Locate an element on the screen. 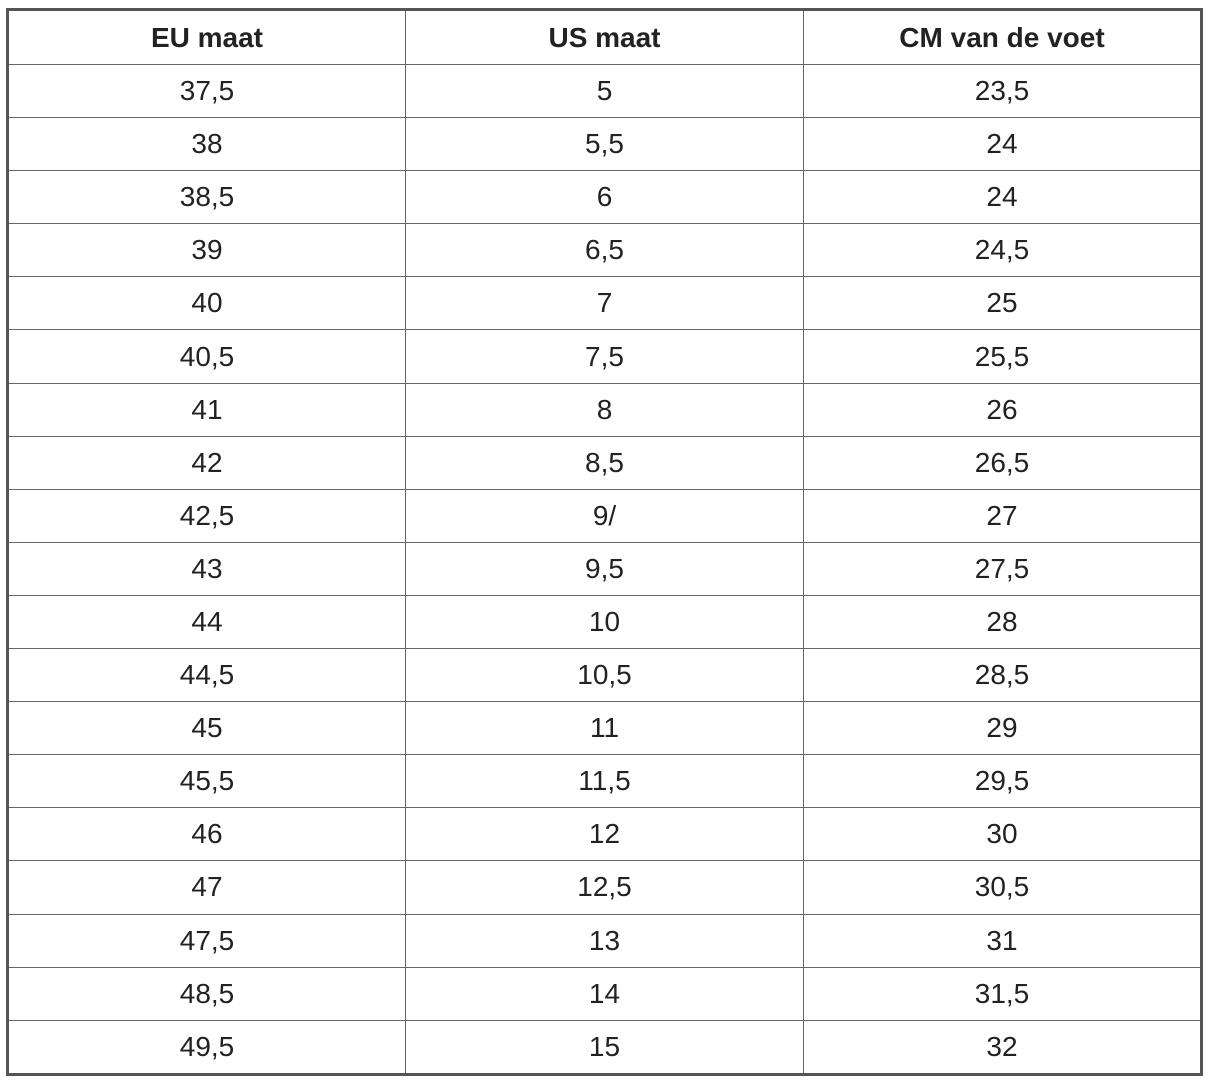 This screenshot has height=1080, width=1208. table-row: 47 12,5 30,5 is located at coordinates (604, 887).